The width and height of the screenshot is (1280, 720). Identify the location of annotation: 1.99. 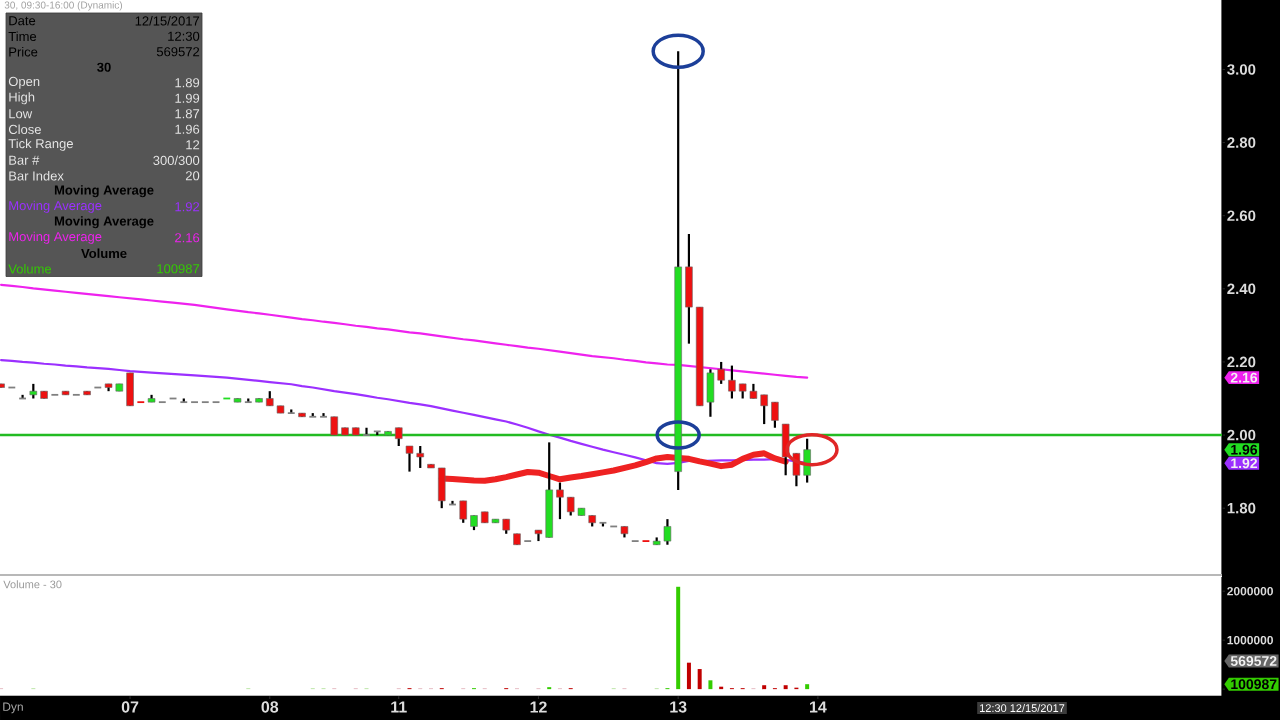
(187, 98).